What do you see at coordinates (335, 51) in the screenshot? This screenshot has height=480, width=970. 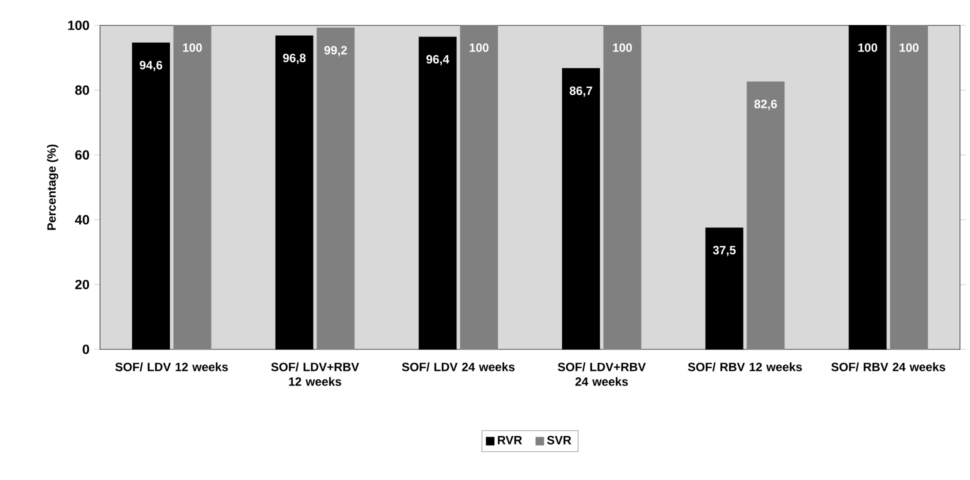 I see `data-label: 99,2` at bounding box center [335, 51].